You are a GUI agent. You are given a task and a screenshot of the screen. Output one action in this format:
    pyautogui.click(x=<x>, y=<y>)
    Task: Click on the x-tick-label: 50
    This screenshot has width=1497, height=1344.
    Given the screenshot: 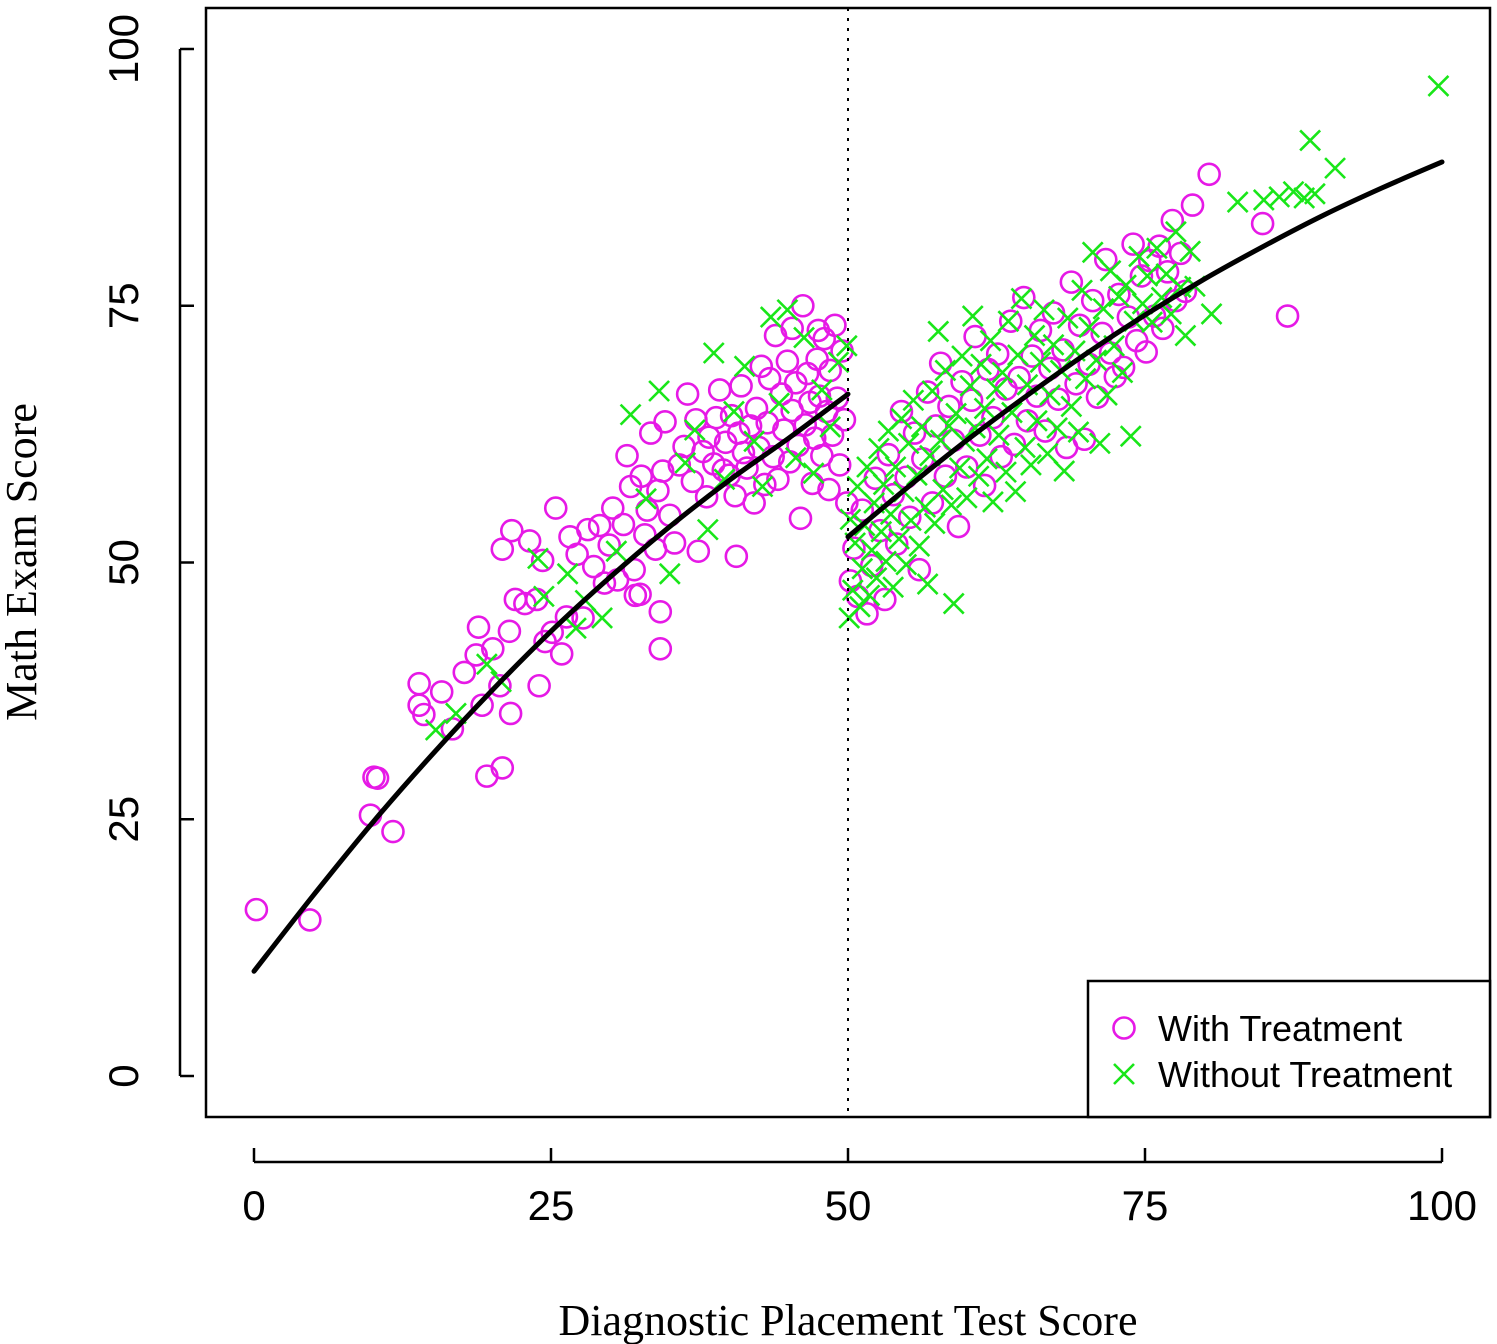 What is the action you would take?
    pyautogui.click(x=848, y=1205)
    